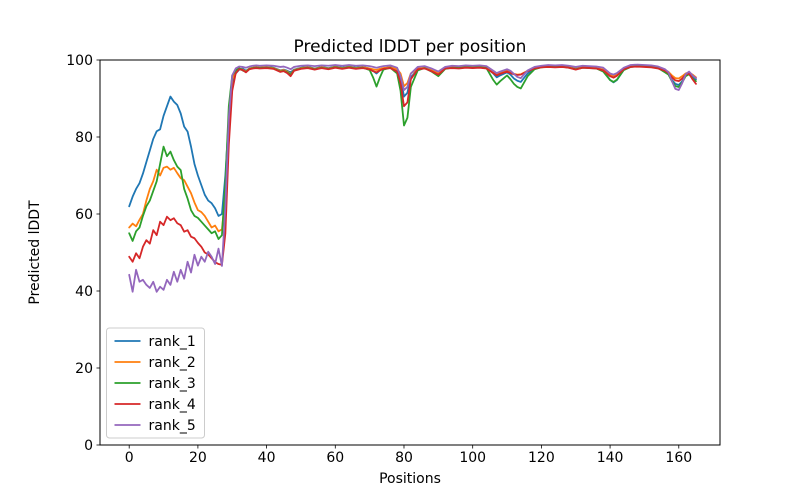  What do you see at coordinates (88, 446) in the screenshot?
I see `y-tick-label: 0` at bounding box center [88, 446].